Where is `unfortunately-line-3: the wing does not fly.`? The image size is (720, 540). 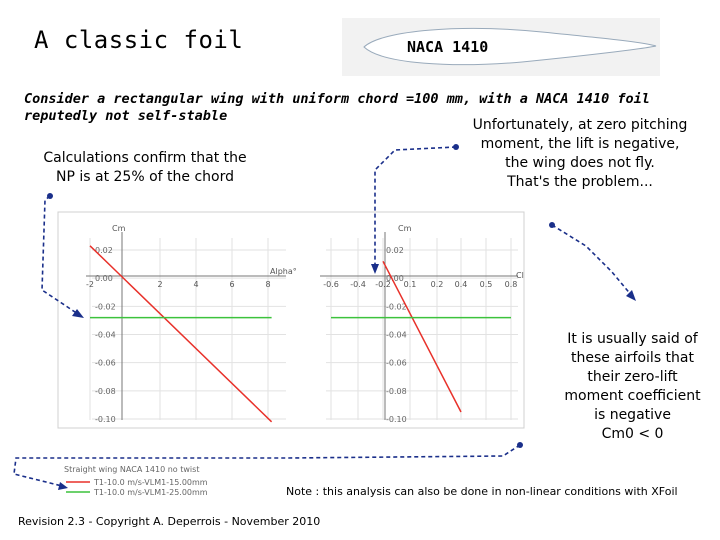
unfortunately-line-3: the wing does not fly. is located at coordinates (580, 163).